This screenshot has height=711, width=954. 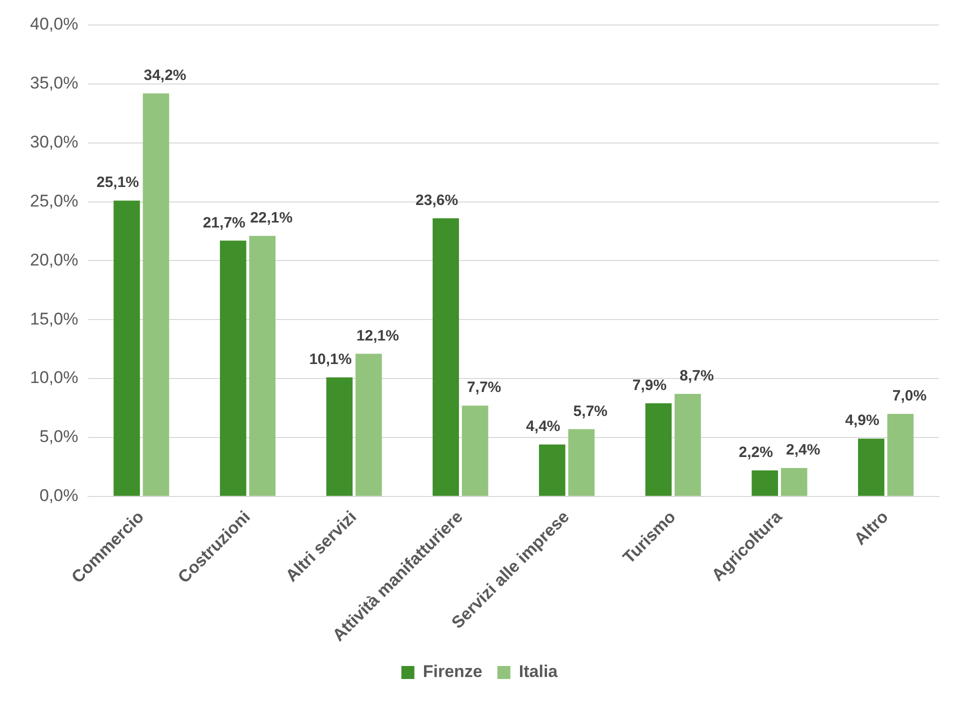 What do you see at coordinates (118, 183) in the screenshot?
I see `data-label: 25,1%` at bounding box center [118, 183].